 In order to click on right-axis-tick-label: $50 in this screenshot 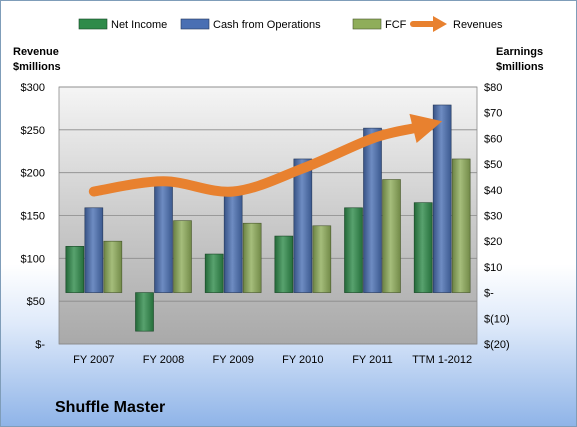, I will do `click(493, 165)`.